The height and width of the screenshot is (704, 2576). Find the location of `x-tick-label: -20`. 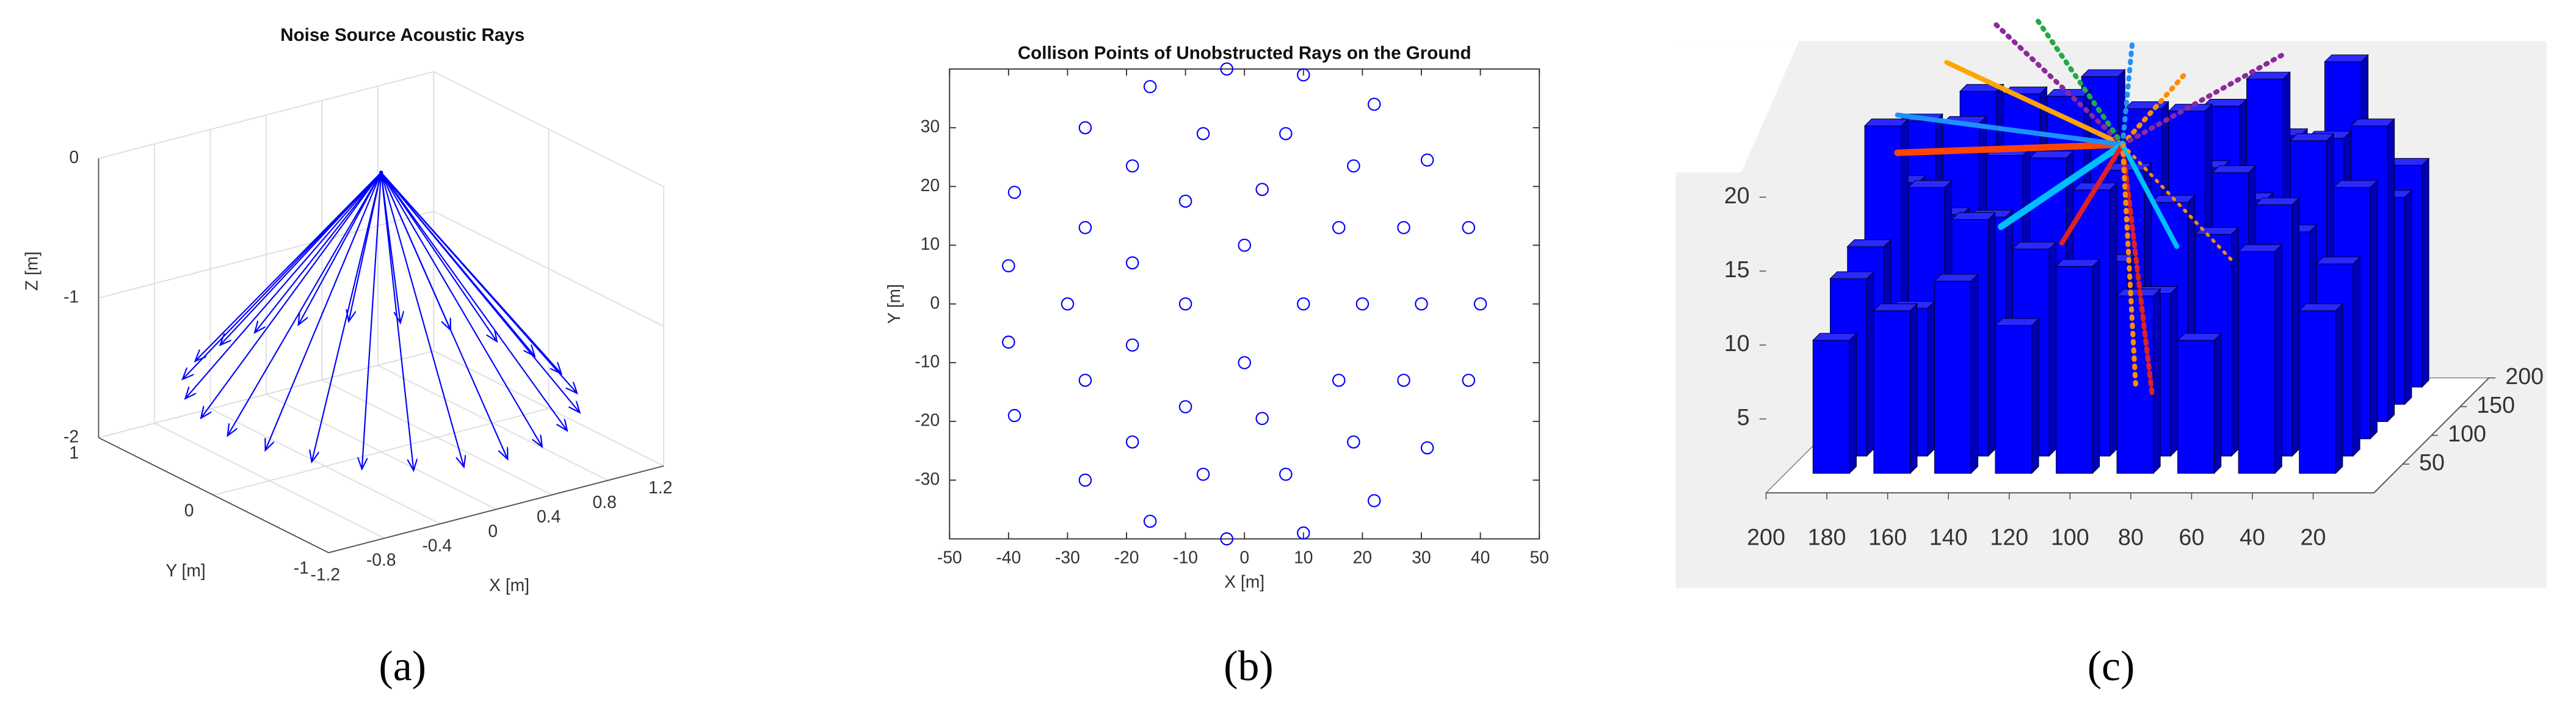

x-tick-label: -20 is located at coordinates (1126, 557).